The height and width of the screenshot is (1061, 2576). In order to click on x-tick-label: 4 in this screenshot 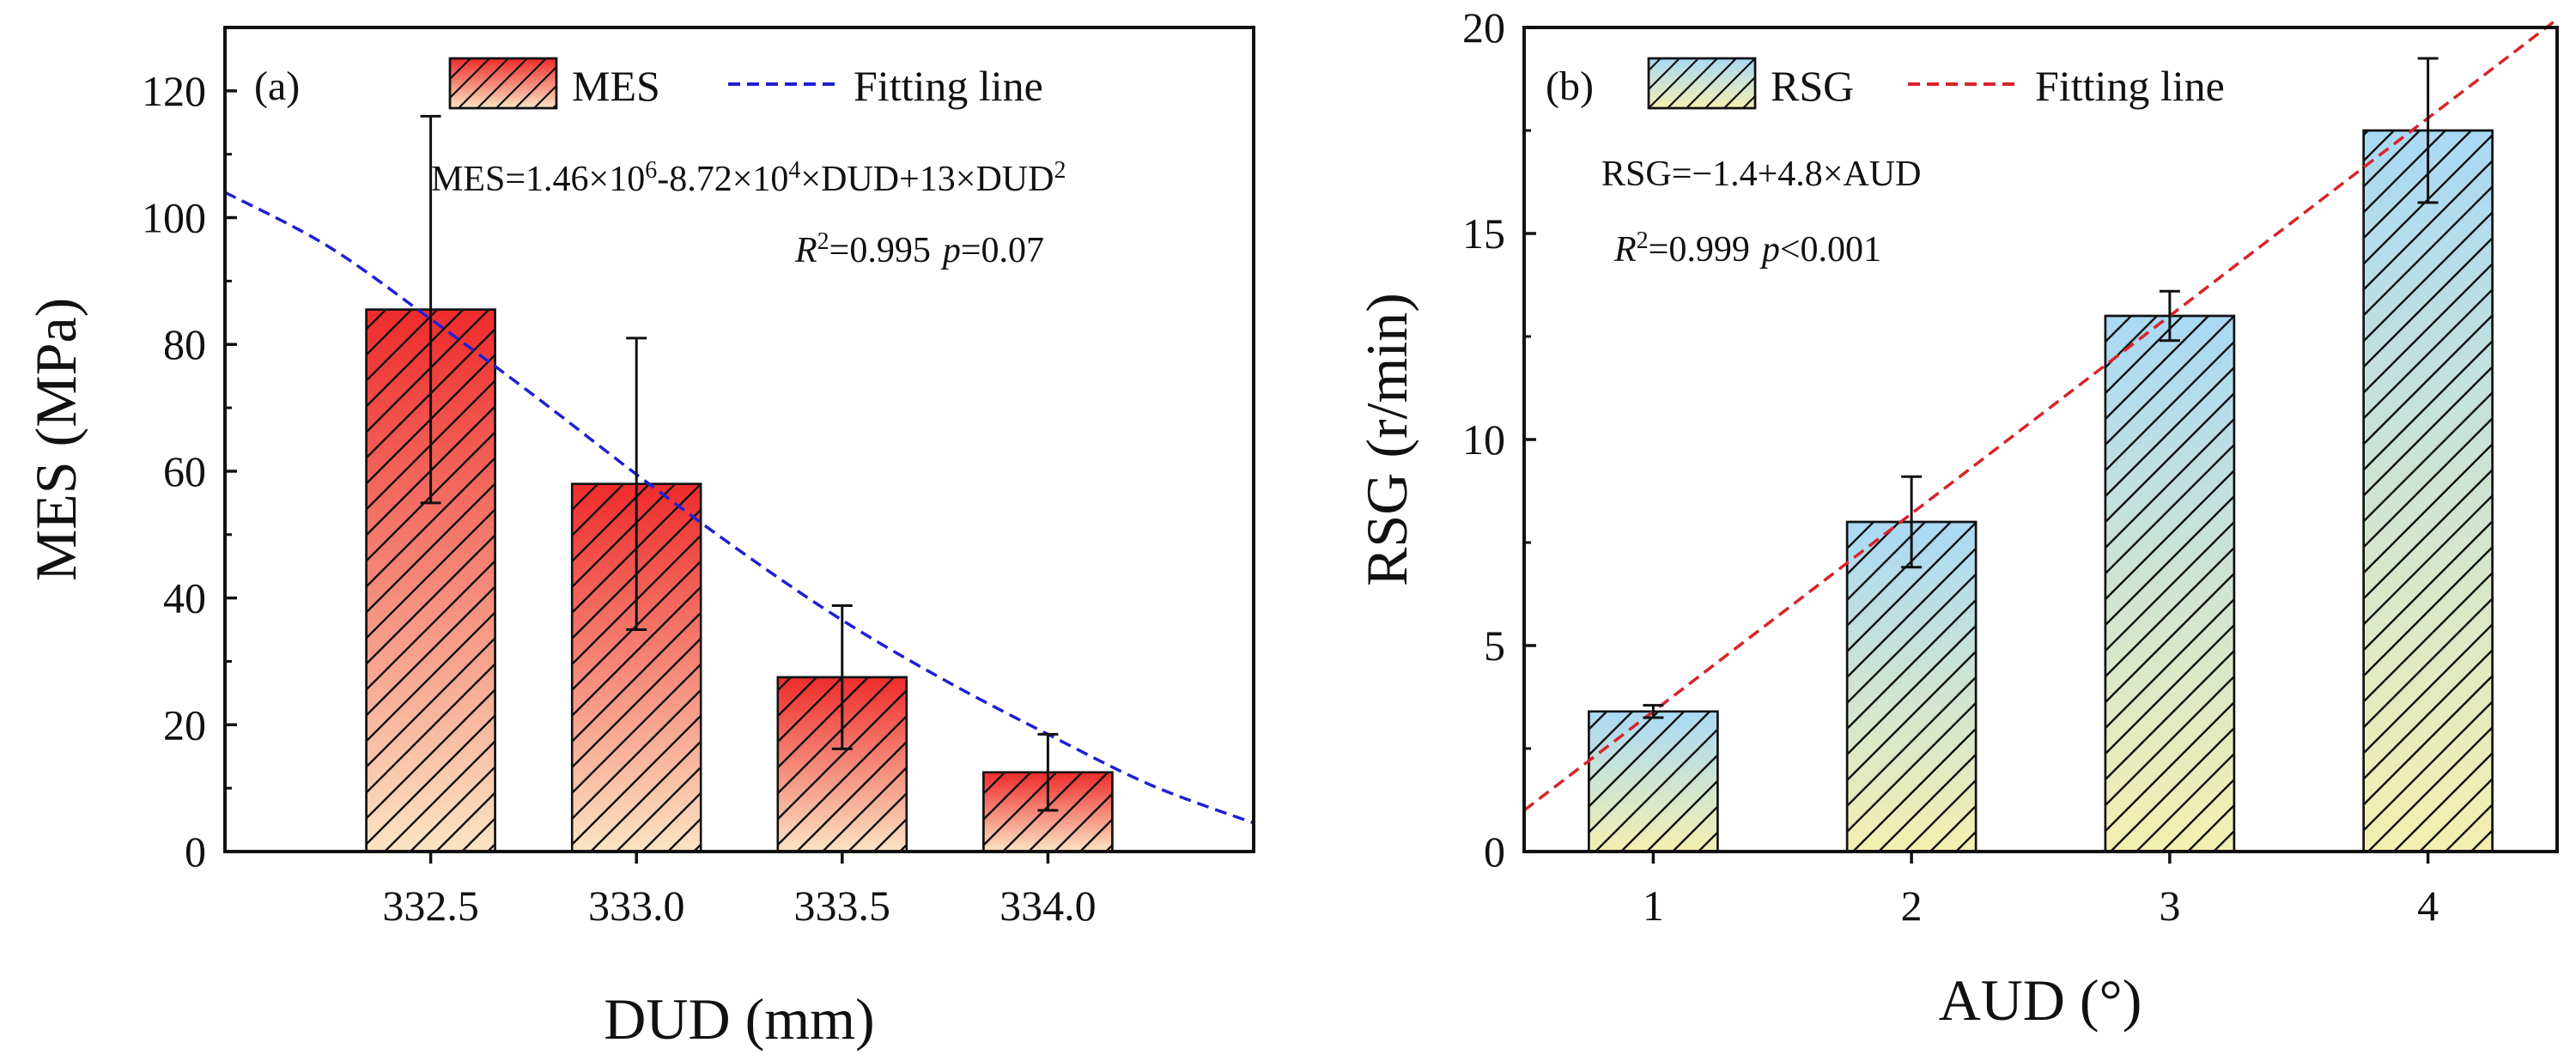, I will do `click(2428, 906)`.